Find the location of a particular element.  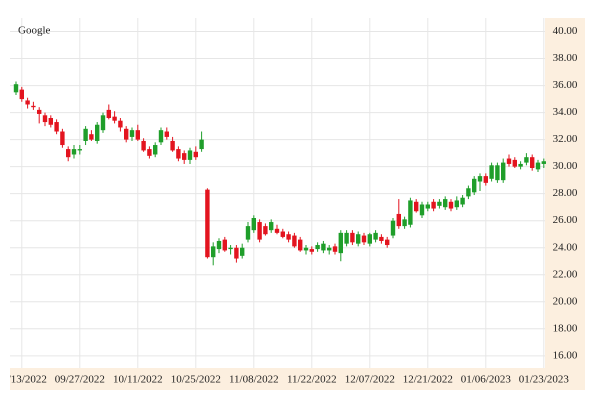

y-tick-label: 22.00 is located at coordinates (565, 274).